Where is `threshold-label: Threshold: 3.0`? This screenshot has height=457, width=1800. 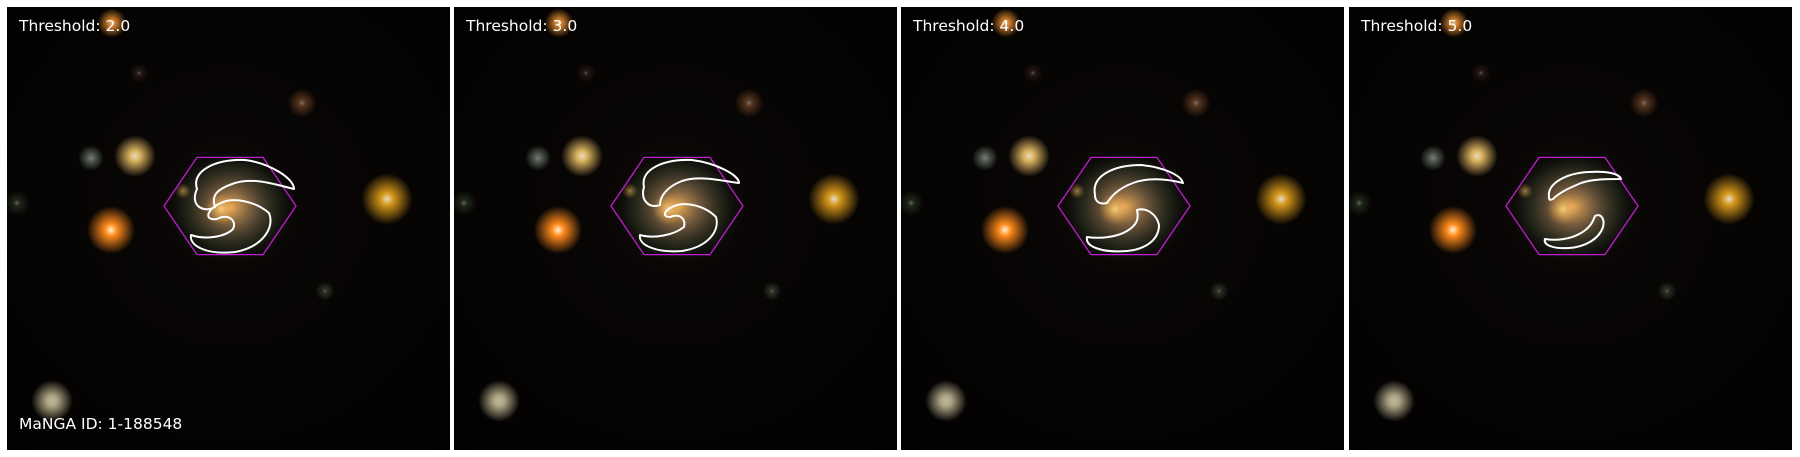
threshold-label: Threshold: 3.0 is located at coordinates (522, 26).